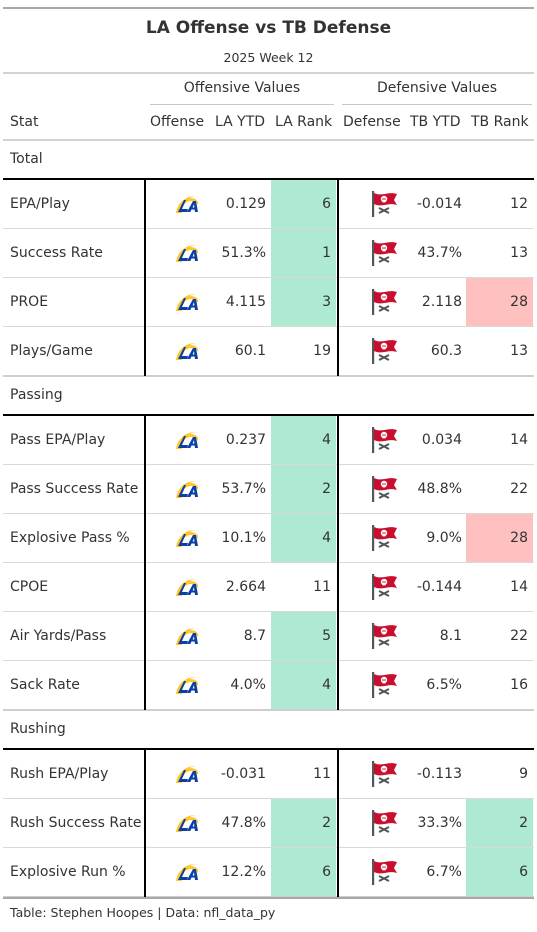 This screenshot has width=537, height=932. I want to click on tb-ytd-value: 2.118, so click(441, 302).